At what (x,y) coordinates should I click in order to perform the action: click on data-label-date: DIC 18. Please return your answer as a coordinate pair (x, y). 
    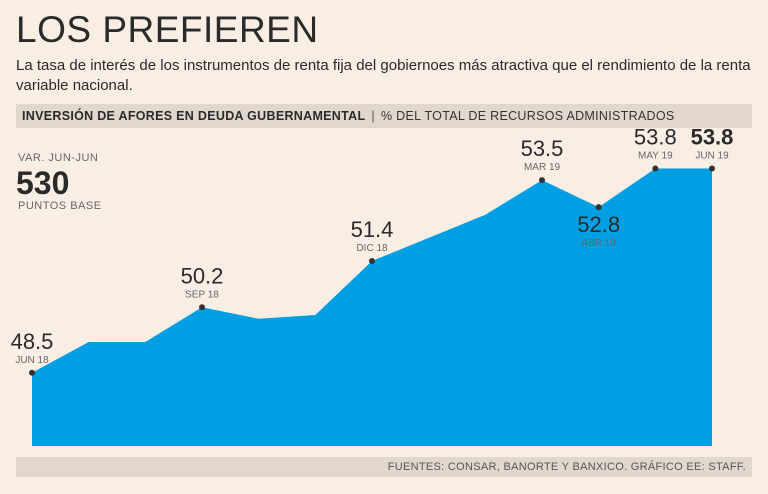
    Looking at the image, I should click on (372, 248).